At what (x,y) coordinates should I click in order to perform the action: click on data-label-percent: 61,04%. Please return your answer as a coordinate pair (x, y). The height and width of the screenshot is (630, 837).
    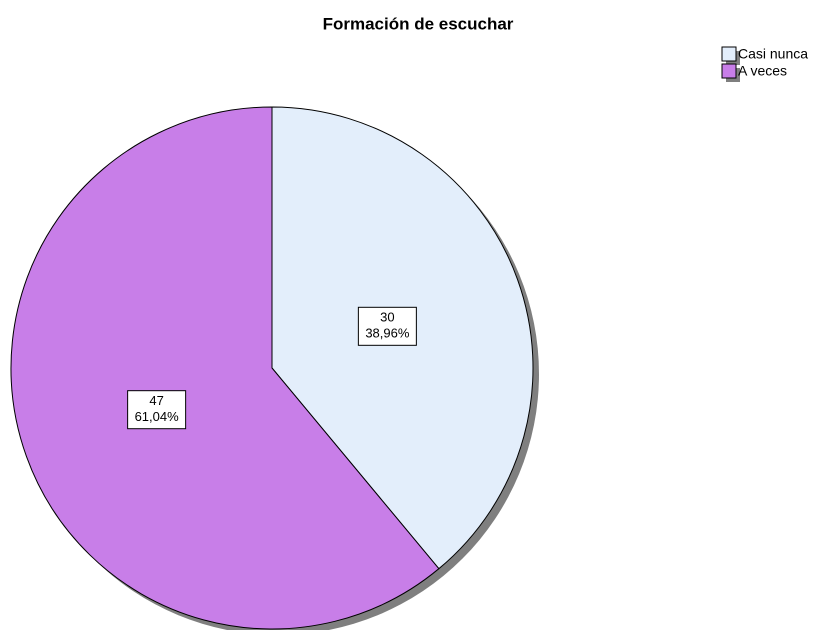
    Looking at the image, I should click on (157, 416).